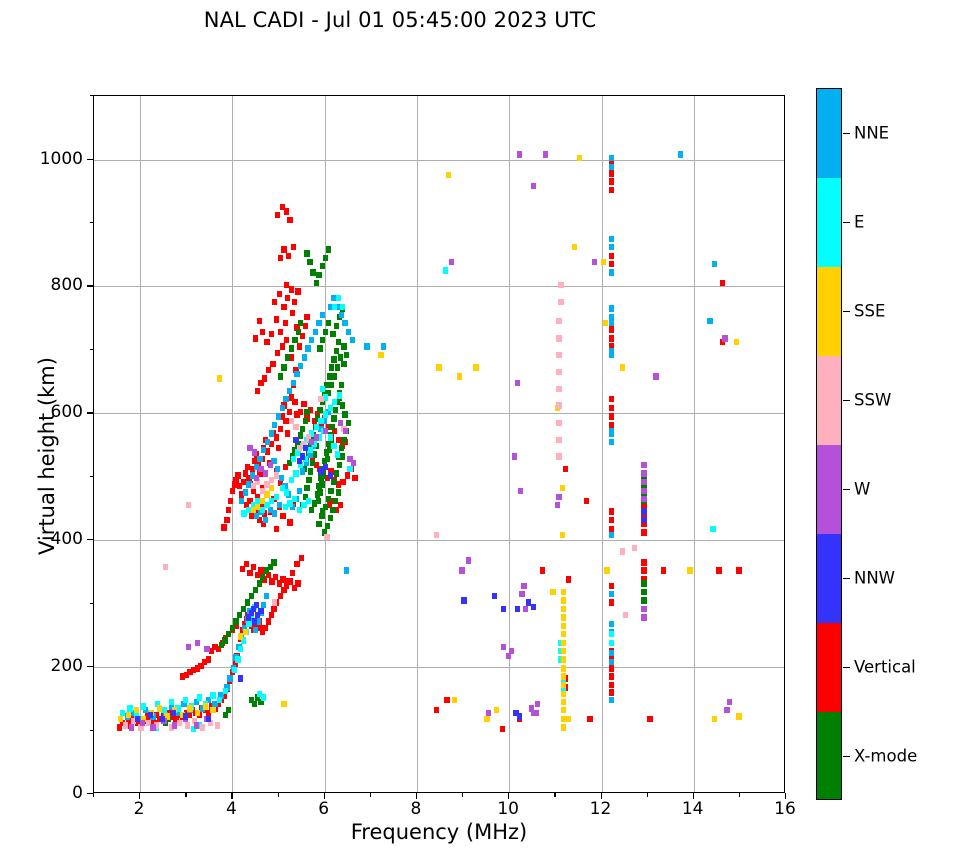  What do you see at coordinates (829, 667) in the screenshot?
I see `colorbar-segment-vertical` at bounding box center [829, 667].